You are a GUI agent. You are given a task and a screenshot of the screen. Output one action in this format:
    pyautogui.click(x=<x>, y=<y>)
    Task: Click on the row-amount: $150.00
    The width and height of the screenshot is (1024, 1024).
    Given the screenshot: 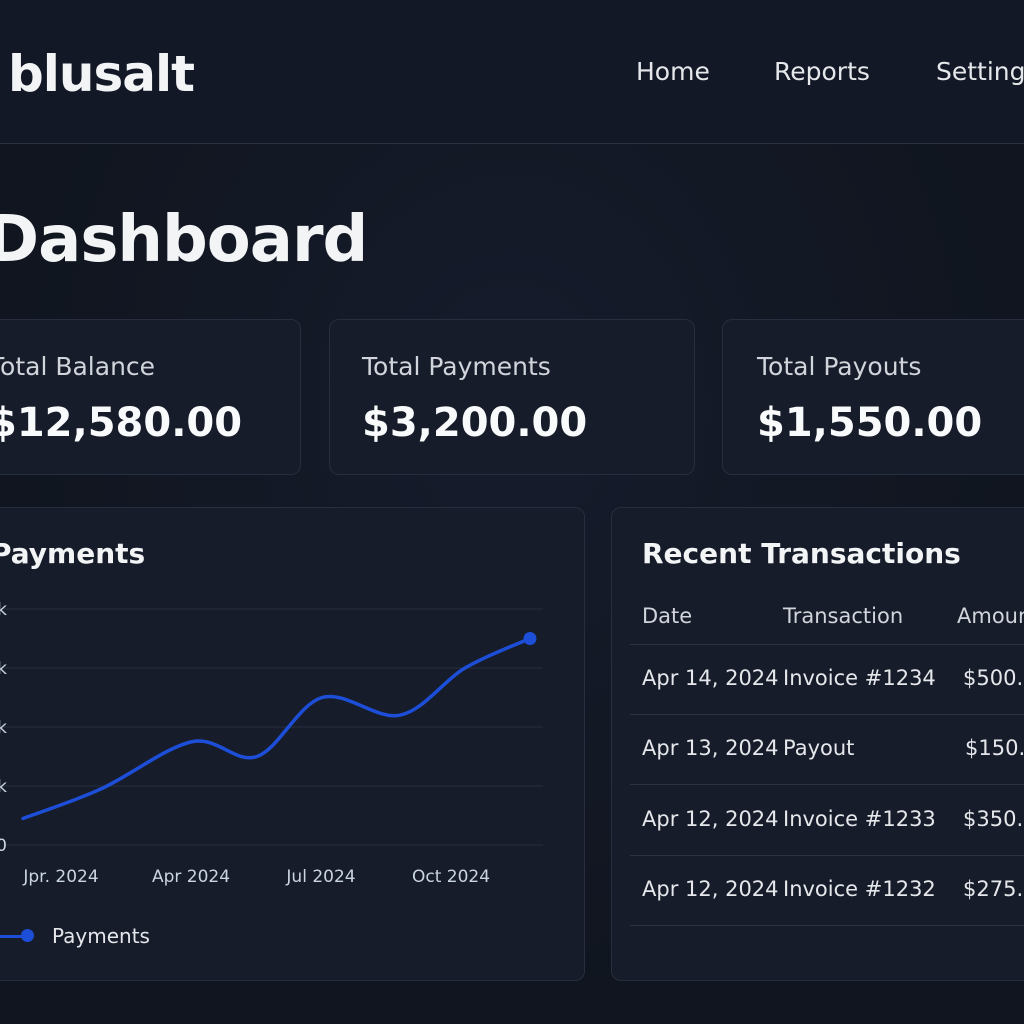 What is the action you would take?
    pyautogui.click(x=994, y=748)
    